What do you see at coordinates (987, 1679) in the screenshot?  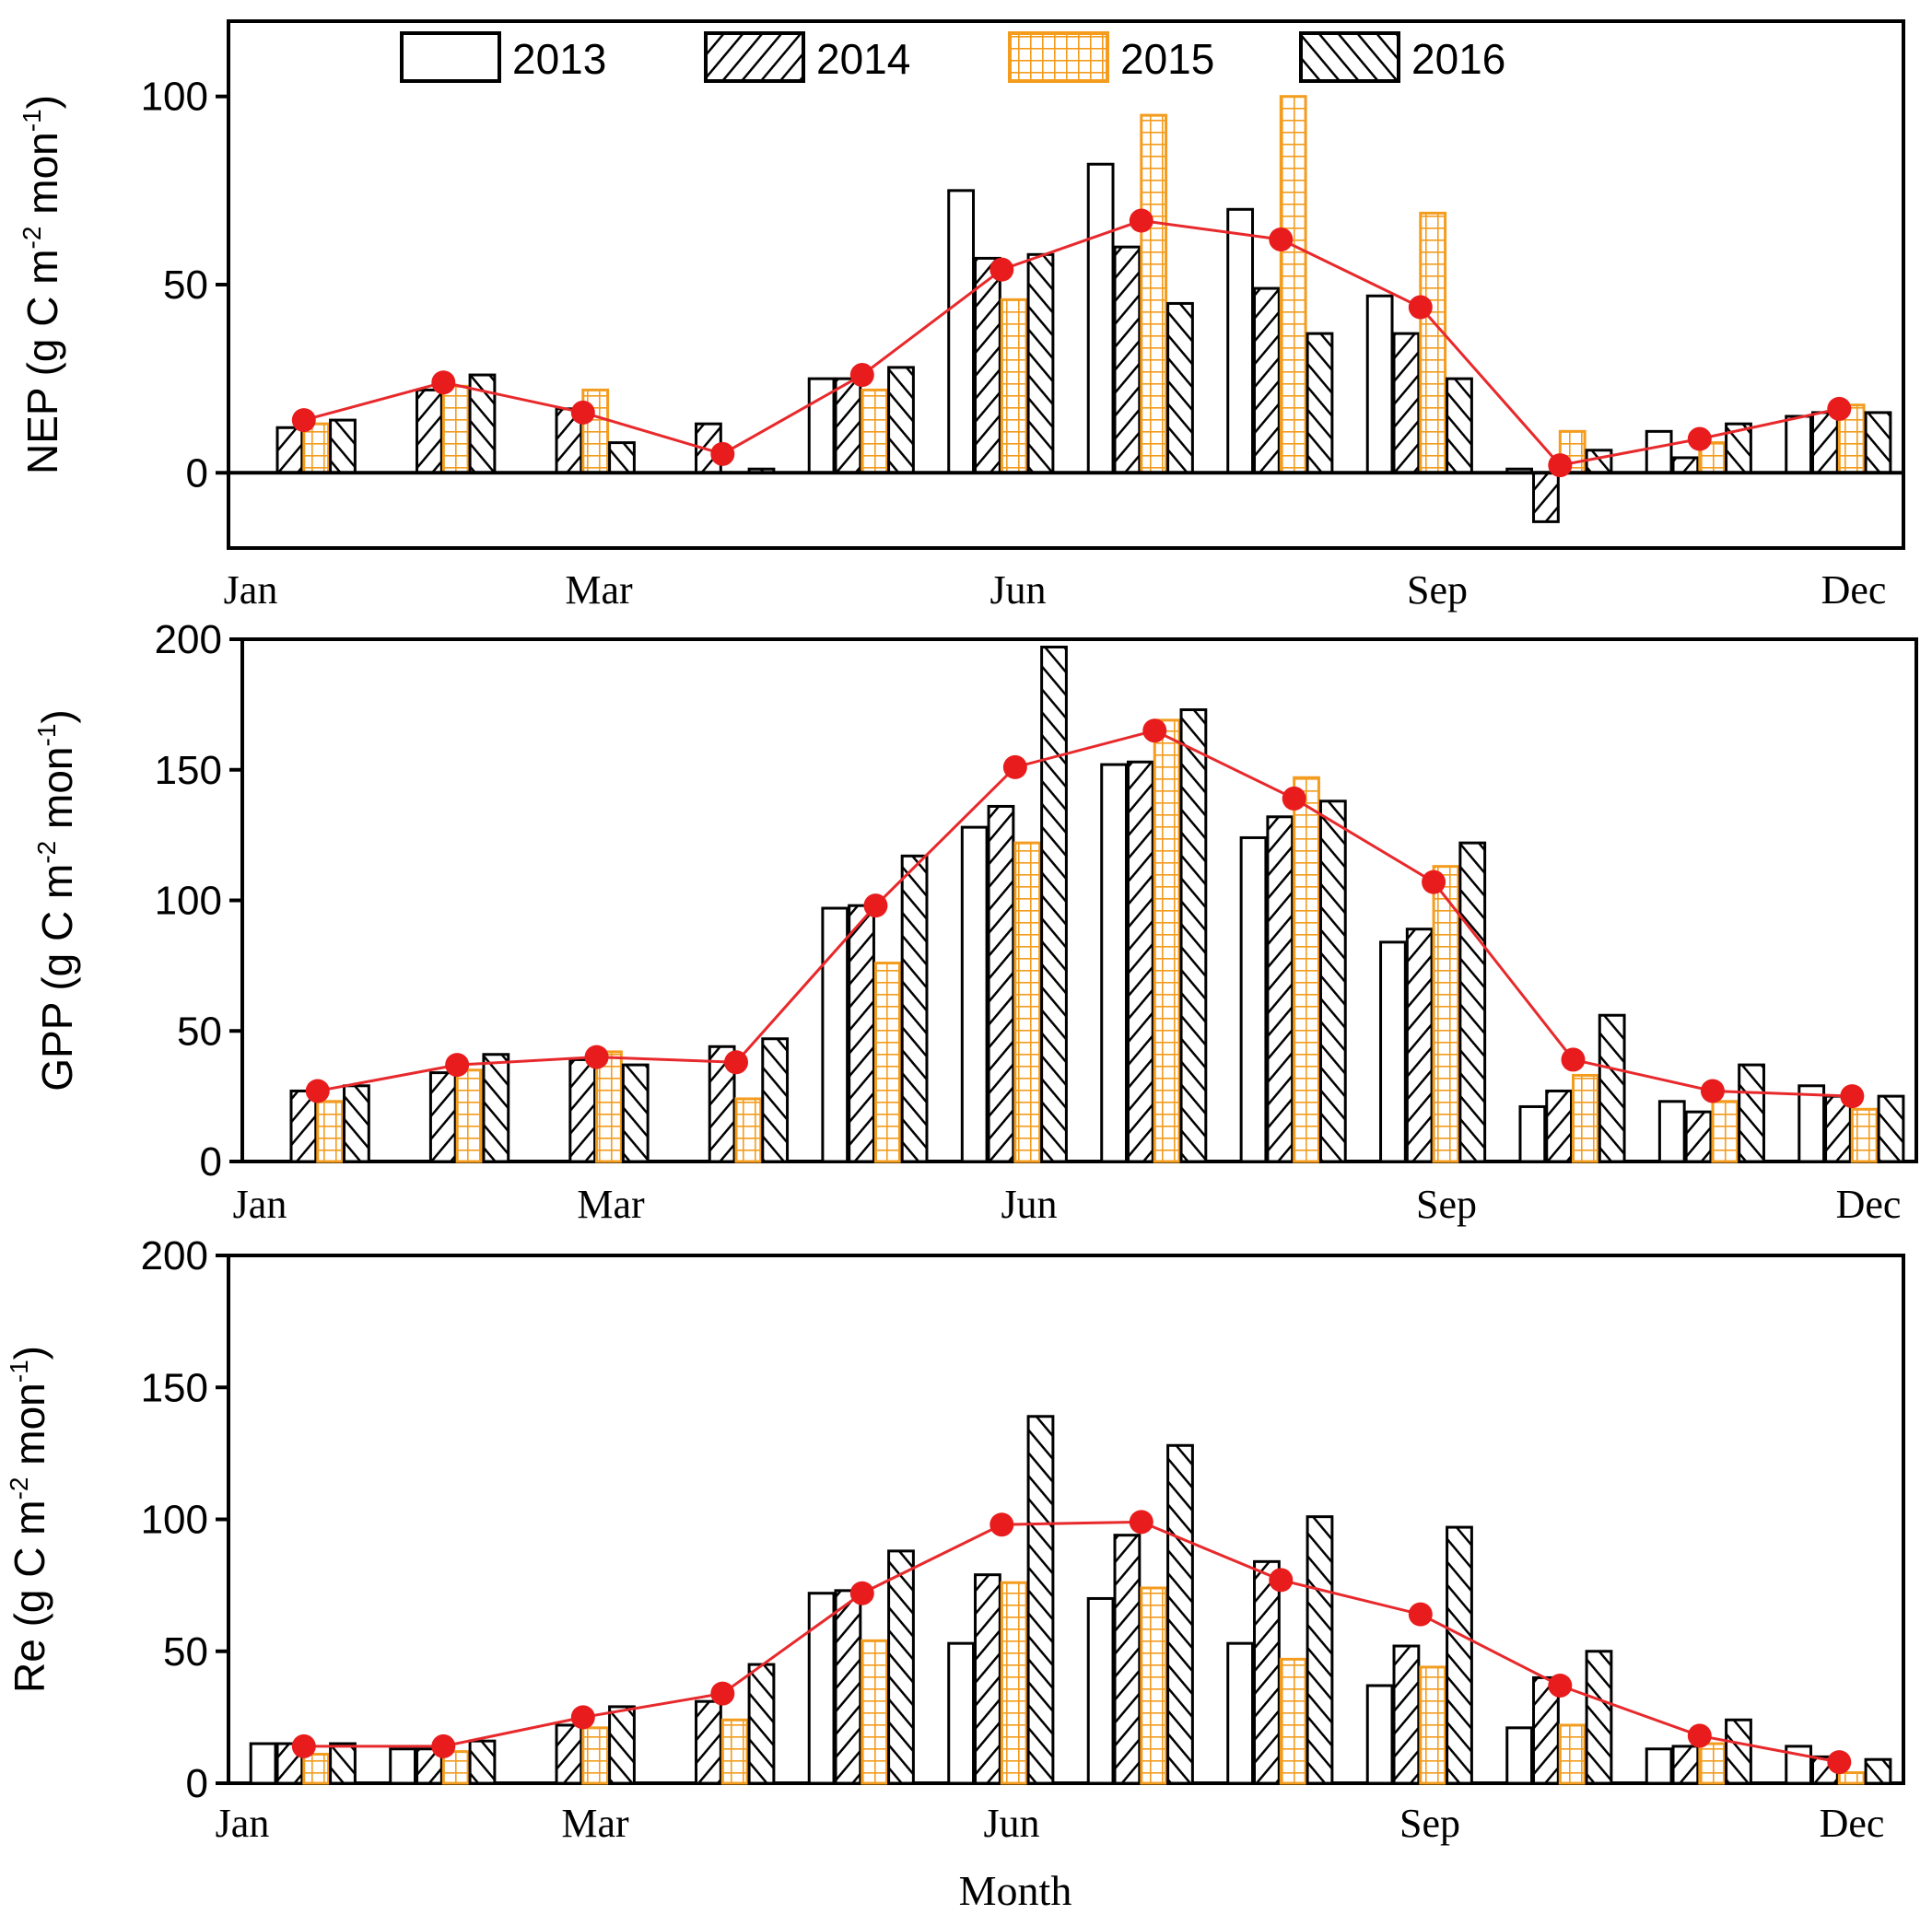 I see `bar-re-2014-jun` at bounding box center [987, 1679].